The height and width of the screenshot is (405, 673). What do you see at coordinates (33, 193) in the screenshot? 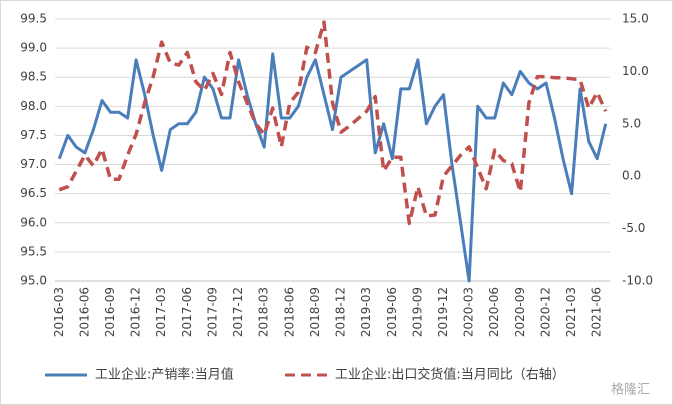
I see `y-tick-label: 96.5` at bounding box center [33, 193].